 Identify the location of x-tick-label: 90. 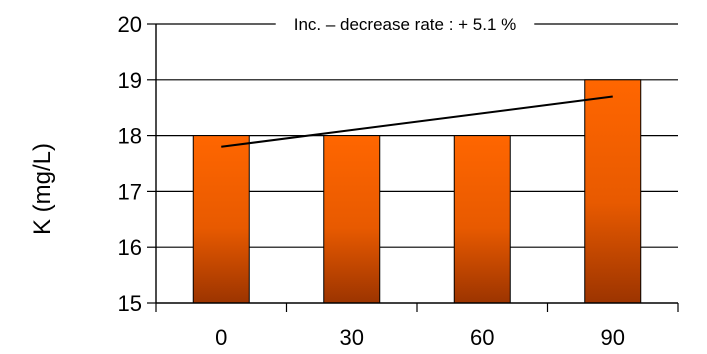
(613, 337).